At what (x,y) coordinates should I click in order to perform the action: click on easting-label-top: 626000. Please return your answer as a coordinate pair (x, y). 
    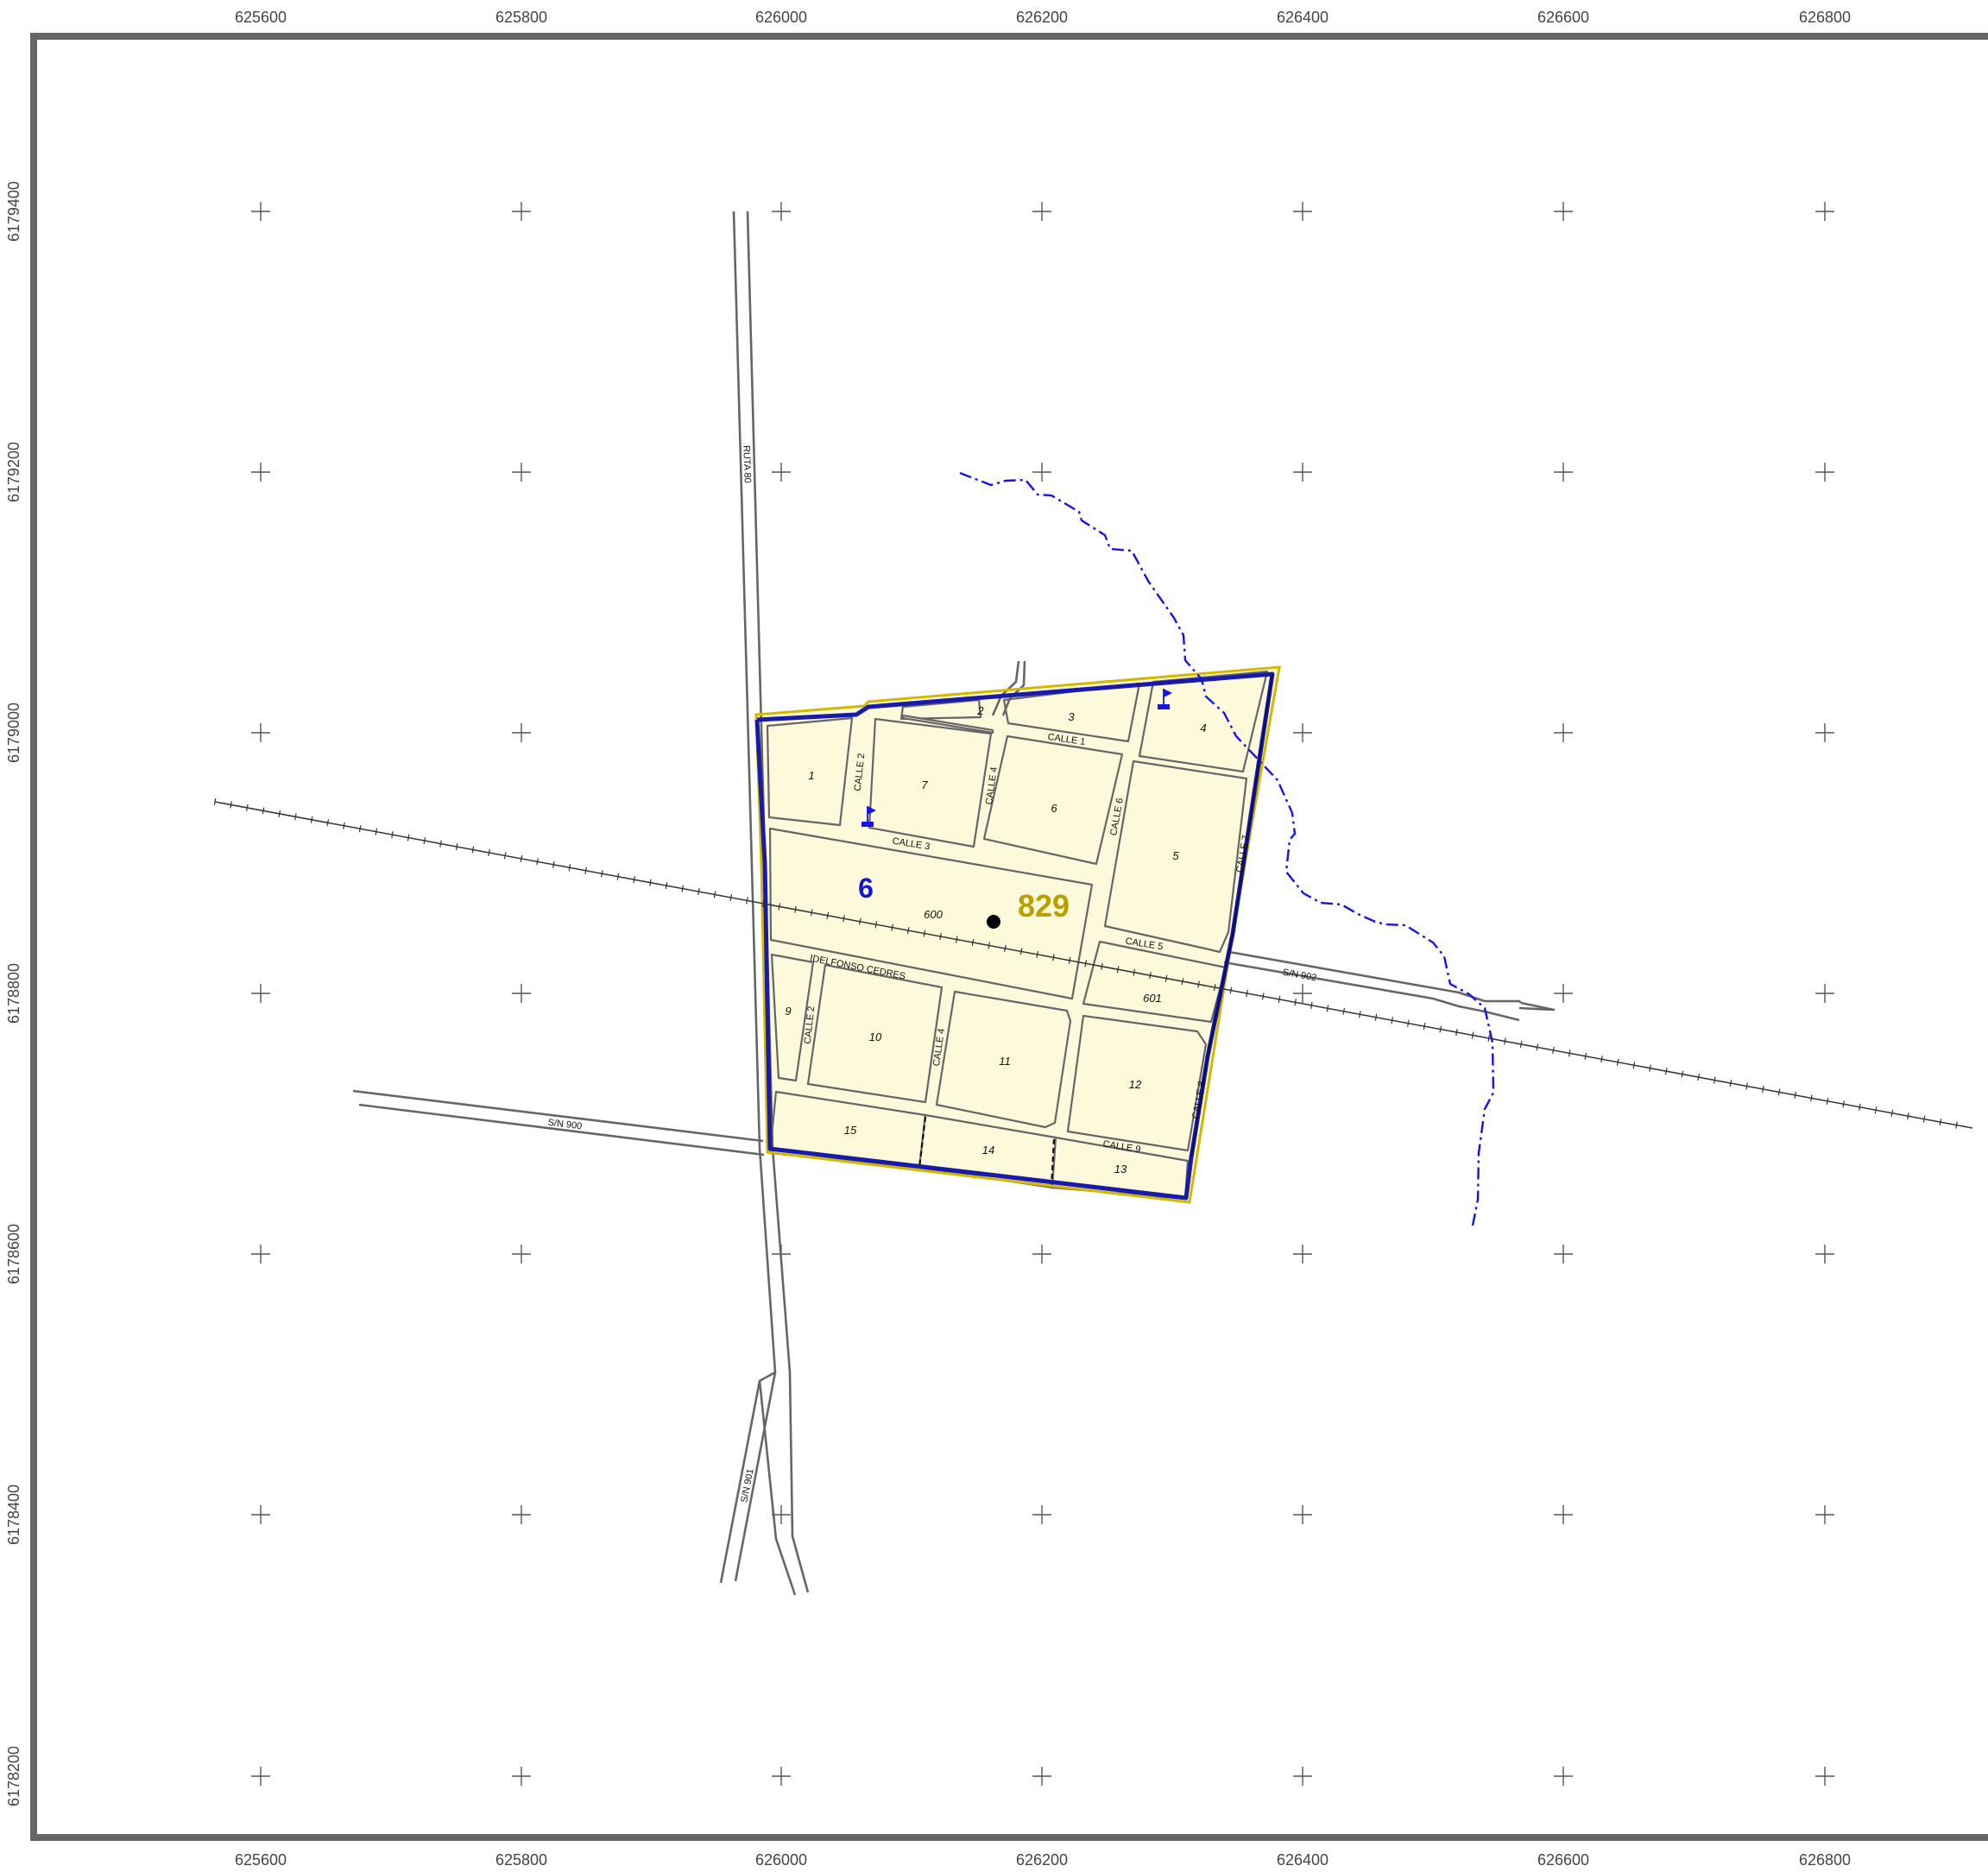
    Looking at the image, I should click on (781, 18).